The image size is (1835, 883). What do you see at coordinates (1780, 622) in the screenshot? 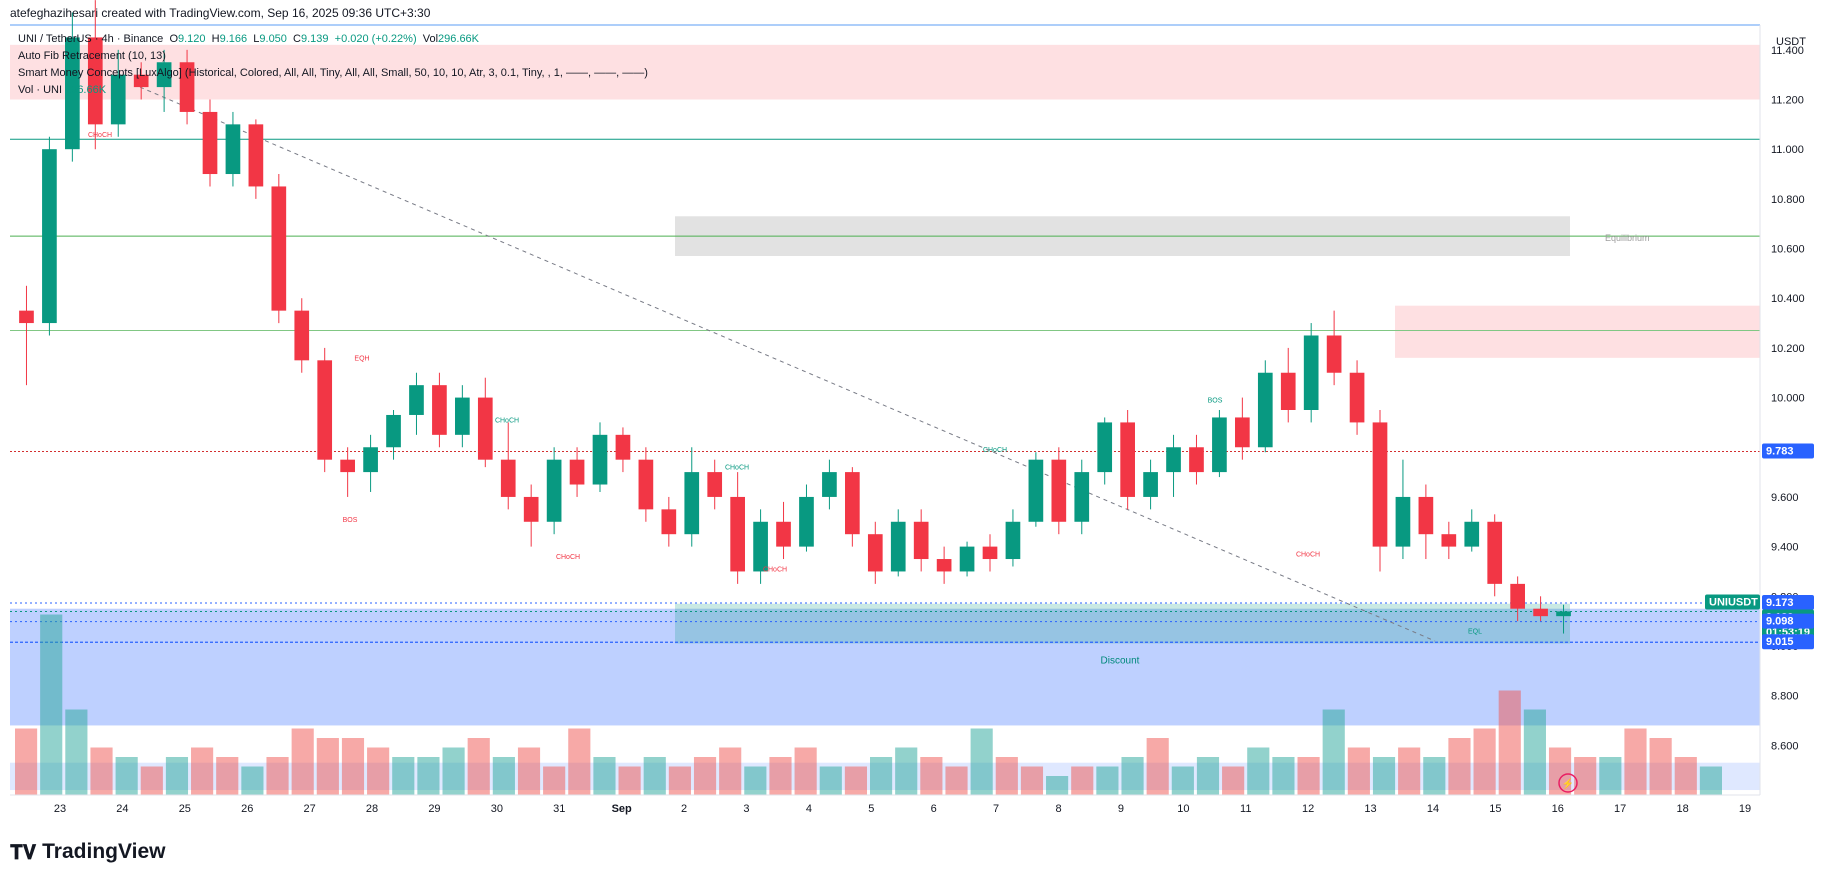
I see `price-tag-label: 9.098` at bounding box center [1780, 622].